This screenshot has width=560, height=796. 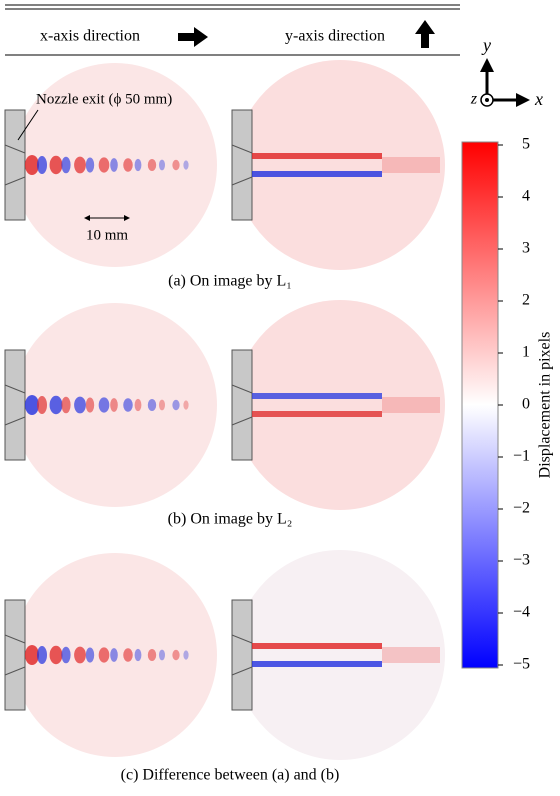 What do you see at coordinates (28, 125) in the screenshot?
I see `leader` at bounding box center [28, 125].